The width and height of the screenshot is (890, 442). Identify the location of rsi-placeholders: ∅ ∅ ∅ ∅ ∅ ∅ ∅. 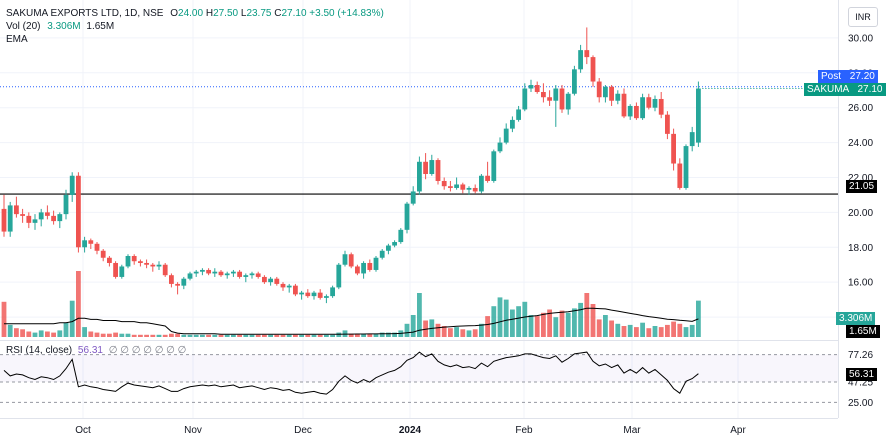
(147, 350).